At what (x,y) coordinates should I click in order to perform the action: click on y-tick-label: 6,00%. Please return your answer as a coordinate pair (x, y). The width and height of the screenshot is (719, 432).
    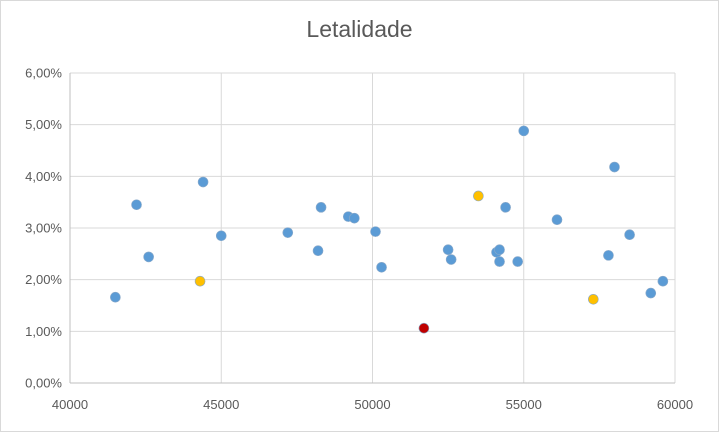
    Looking at the image, I should click on (43, 73).